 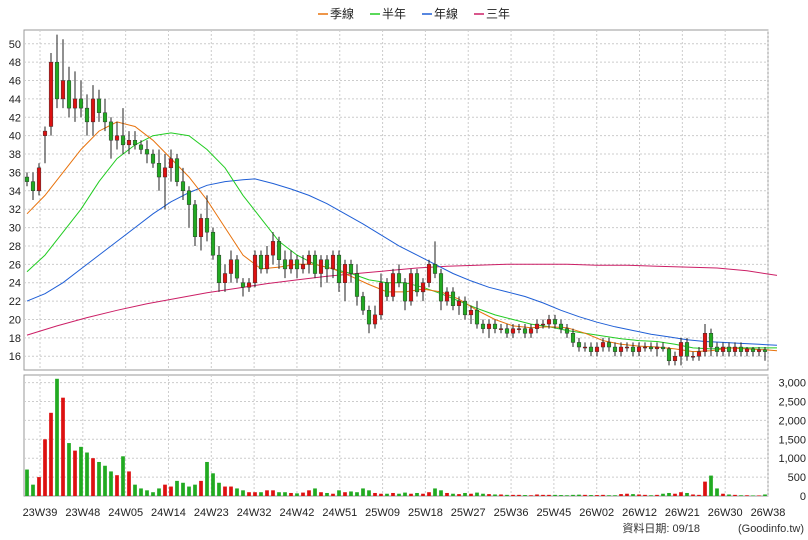 I want to click on price-tick-label: 26, so click(x=15, y=265).